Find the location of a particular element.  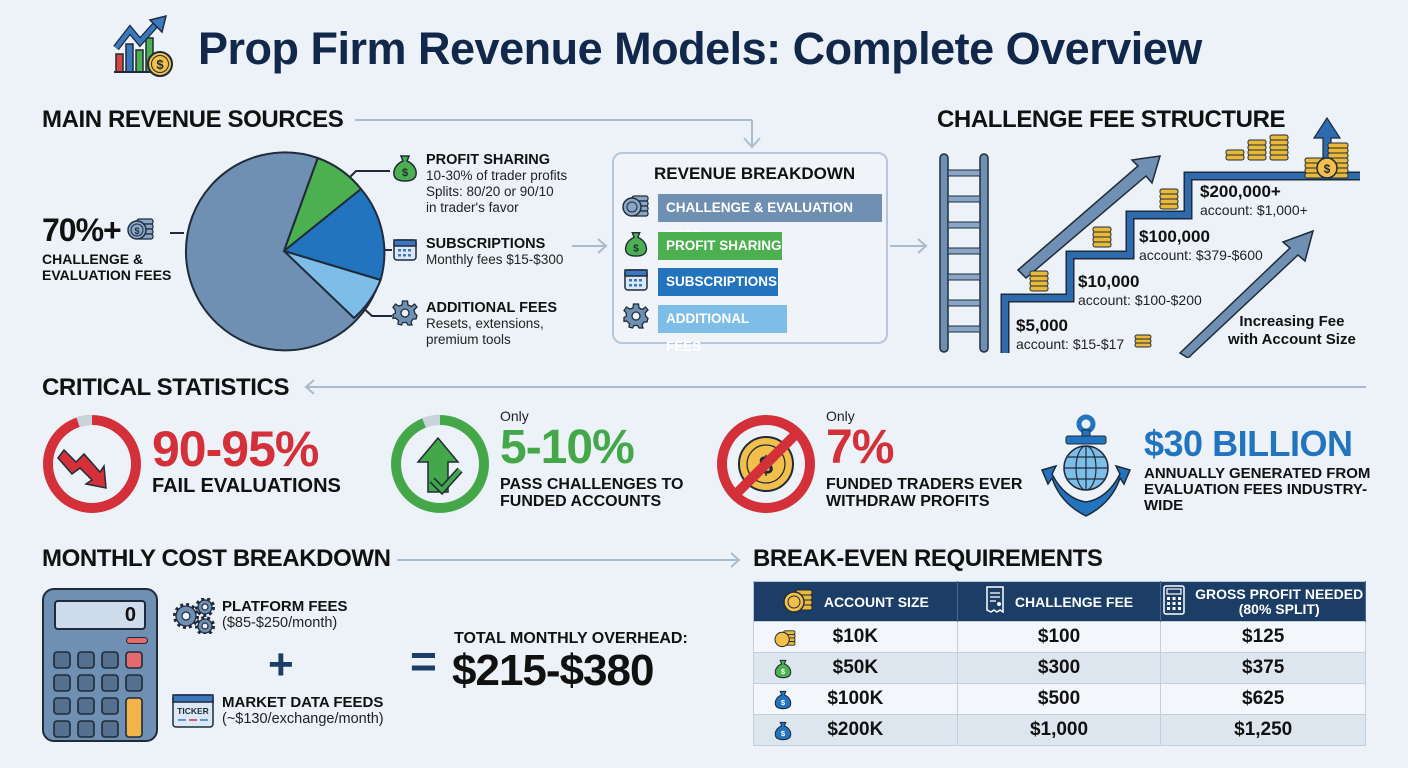

svg-text: TICKER is located at coordinates (193, 711).